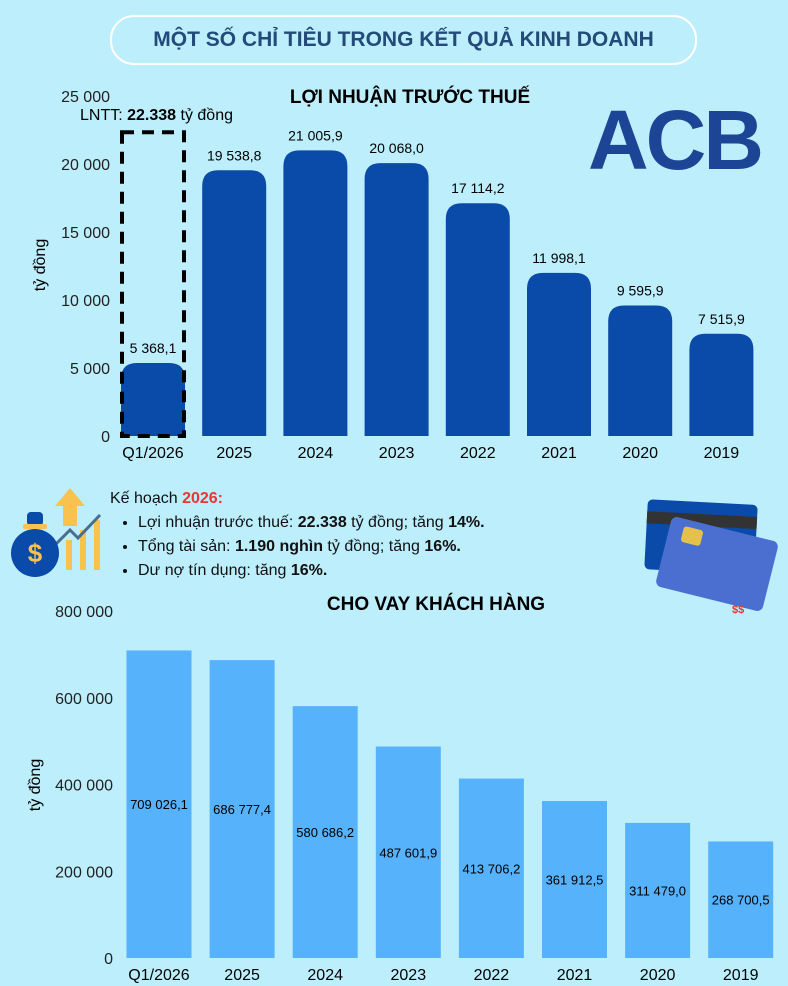  What do you see at coordinates (85, 97) in the screenshot?
I see `y-tick-label: 25 000` at bounding box center [85, 97].